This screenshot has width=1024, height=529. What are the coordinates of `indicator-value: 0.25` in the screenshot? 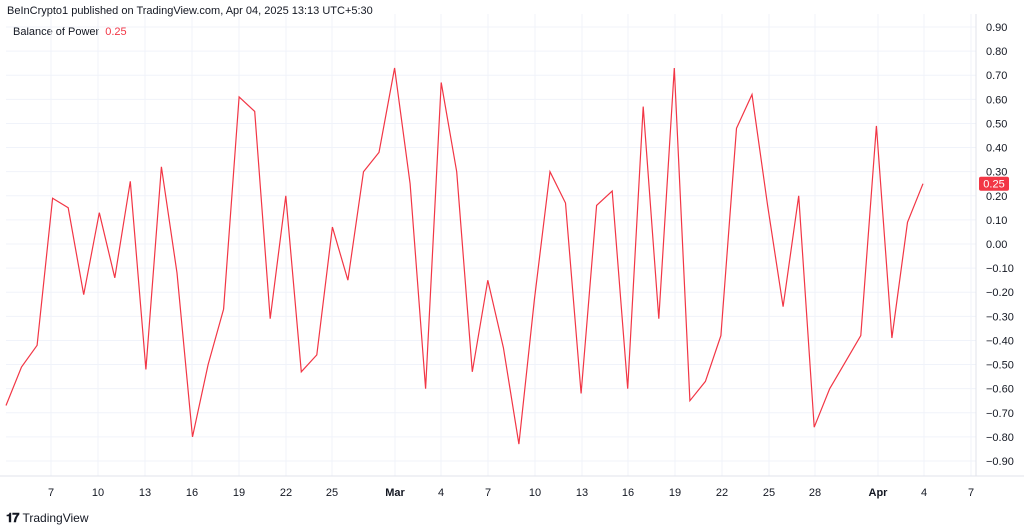 It's located at (116, 32).